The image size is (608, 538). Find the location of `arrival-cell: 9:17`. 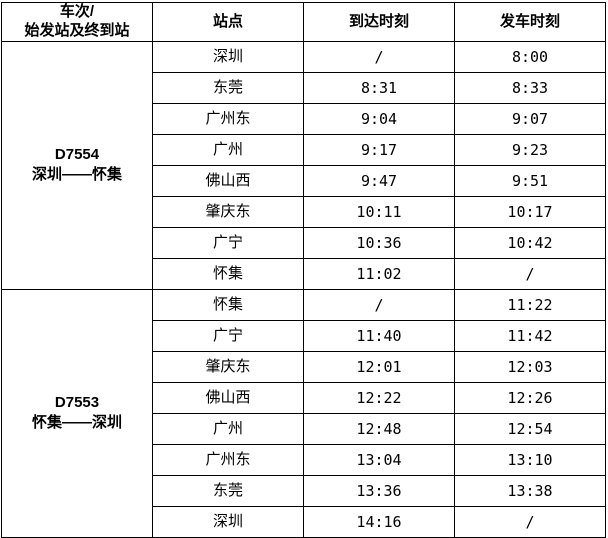

arrival-cell: 9:17 is located at coordinates (379, 150).